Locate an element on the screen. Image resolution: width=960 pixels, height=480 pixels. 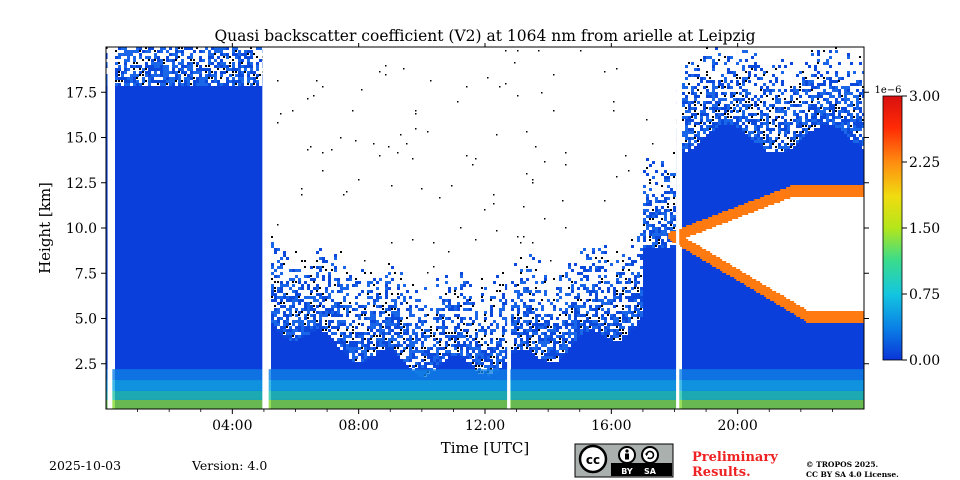
colorbar-tick-label-2: 1.50 is located at coordinates (924, 229).